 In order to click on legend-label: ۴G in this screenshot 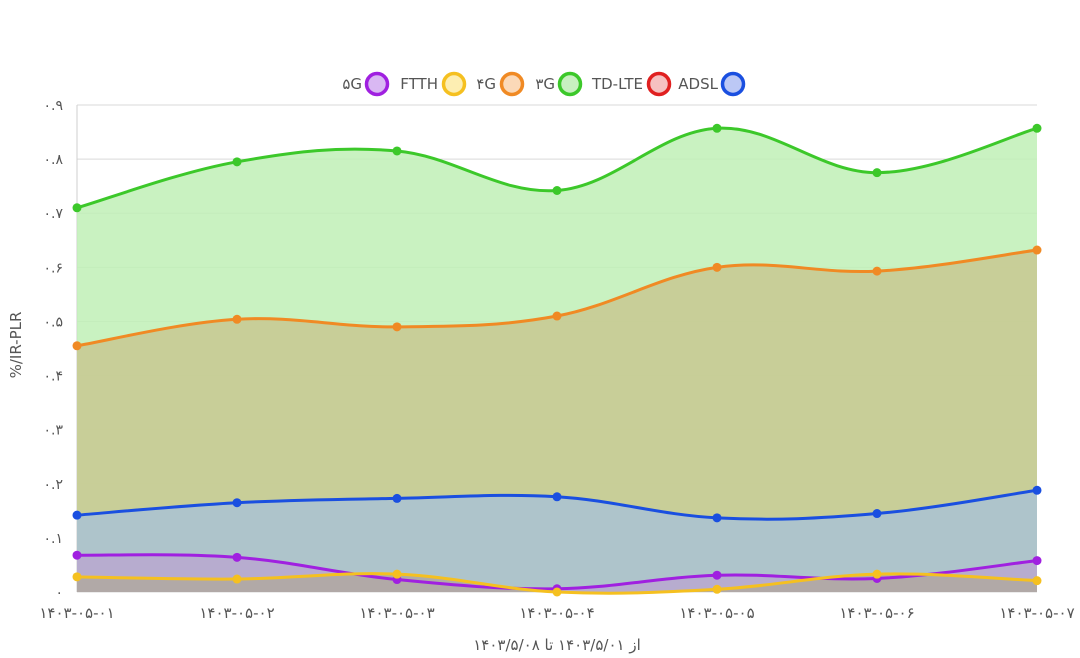, I will do `click(486, 84)`.